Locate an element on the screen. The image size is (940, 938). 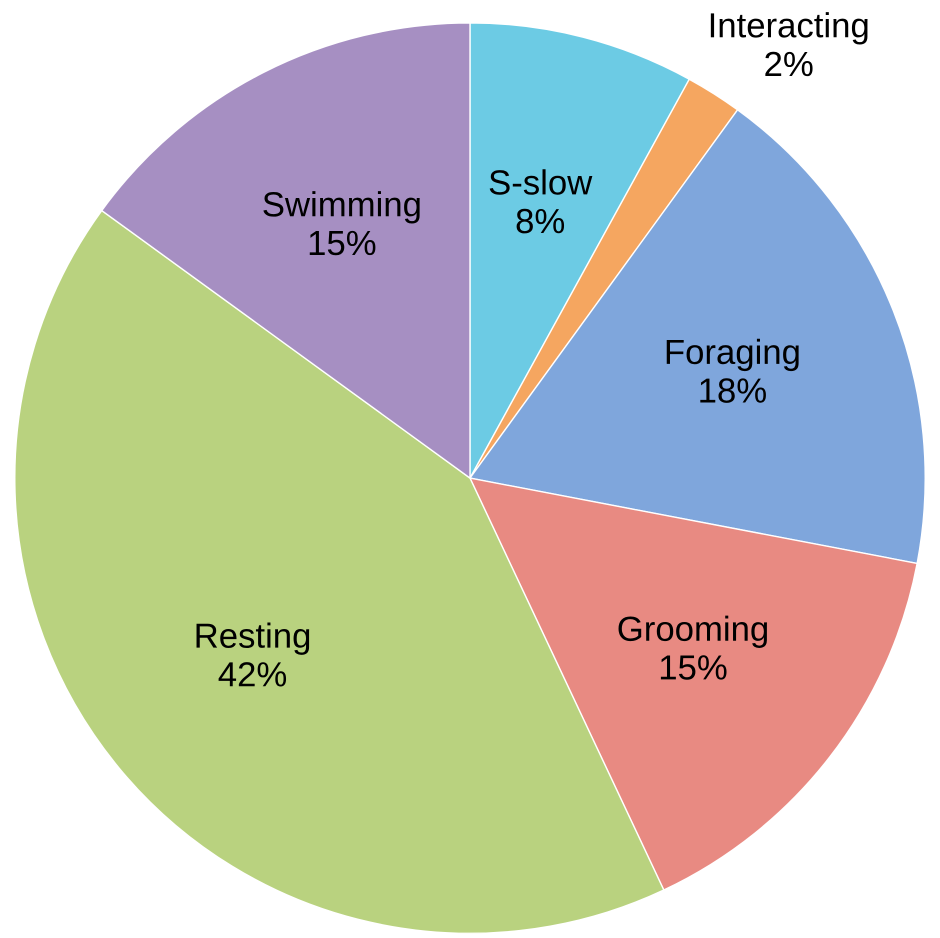
slice-label: Interacting is located at coordinates (789, 28).